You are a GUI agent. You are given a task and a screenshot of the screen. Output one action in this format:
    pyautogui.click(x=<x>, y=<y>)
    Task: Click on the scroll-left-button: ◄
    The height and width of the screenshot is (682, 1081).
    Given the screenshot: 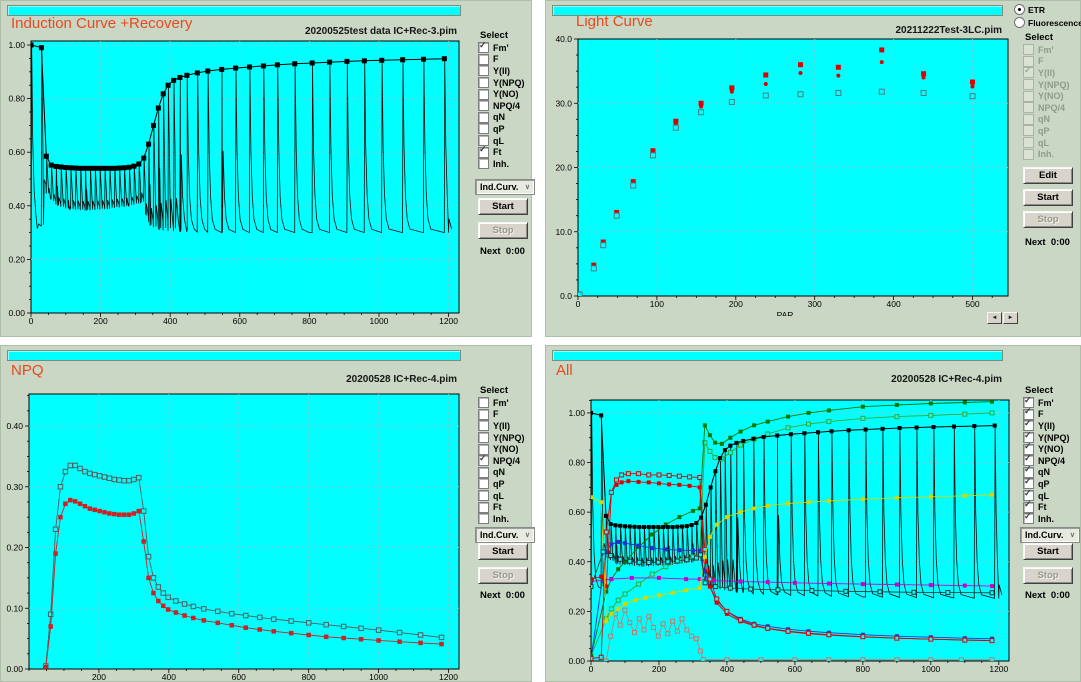 What is the action you would take?
    pyautogui.click(x=994, y=318)
    